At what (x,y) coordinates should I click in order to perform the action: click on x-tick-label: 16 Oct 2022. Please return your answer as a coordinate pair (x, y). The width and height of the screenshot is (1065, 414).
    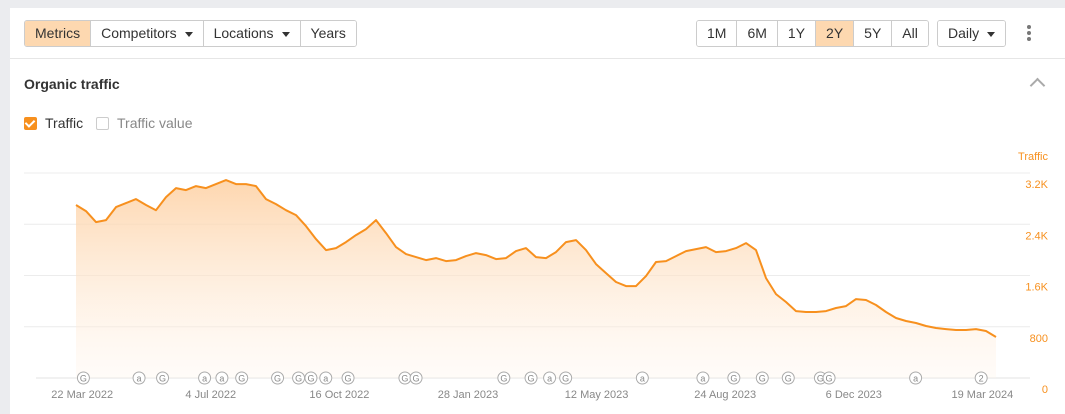
    Looking at the image, I should click on (339, 395).